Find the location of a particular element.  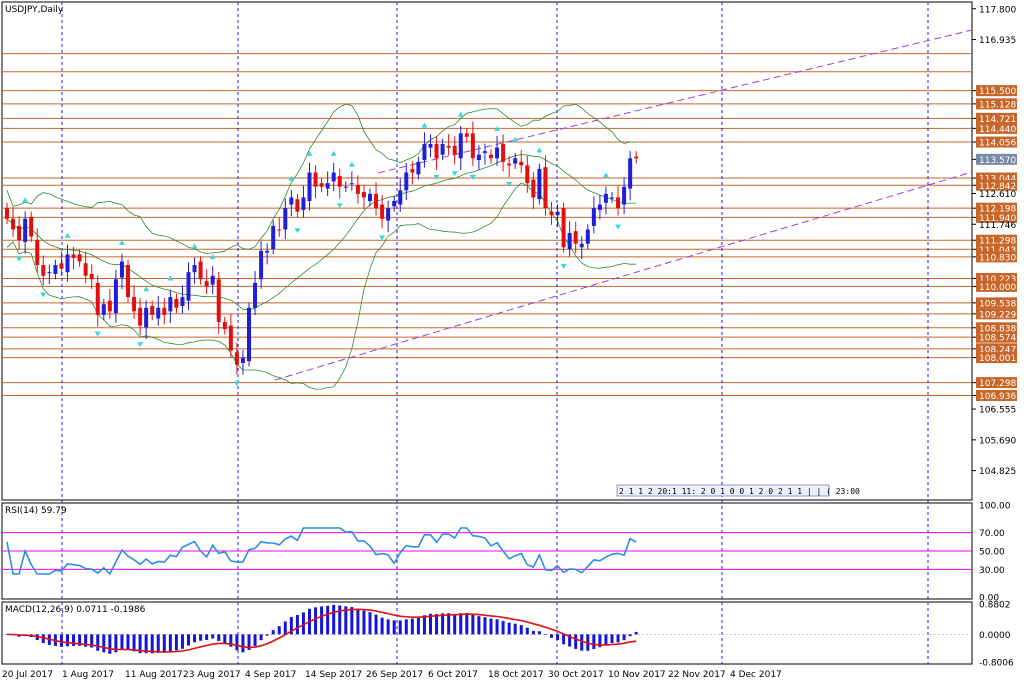

time-axis-label: 26 Sep 2017 is located at coordinates (394, 675).